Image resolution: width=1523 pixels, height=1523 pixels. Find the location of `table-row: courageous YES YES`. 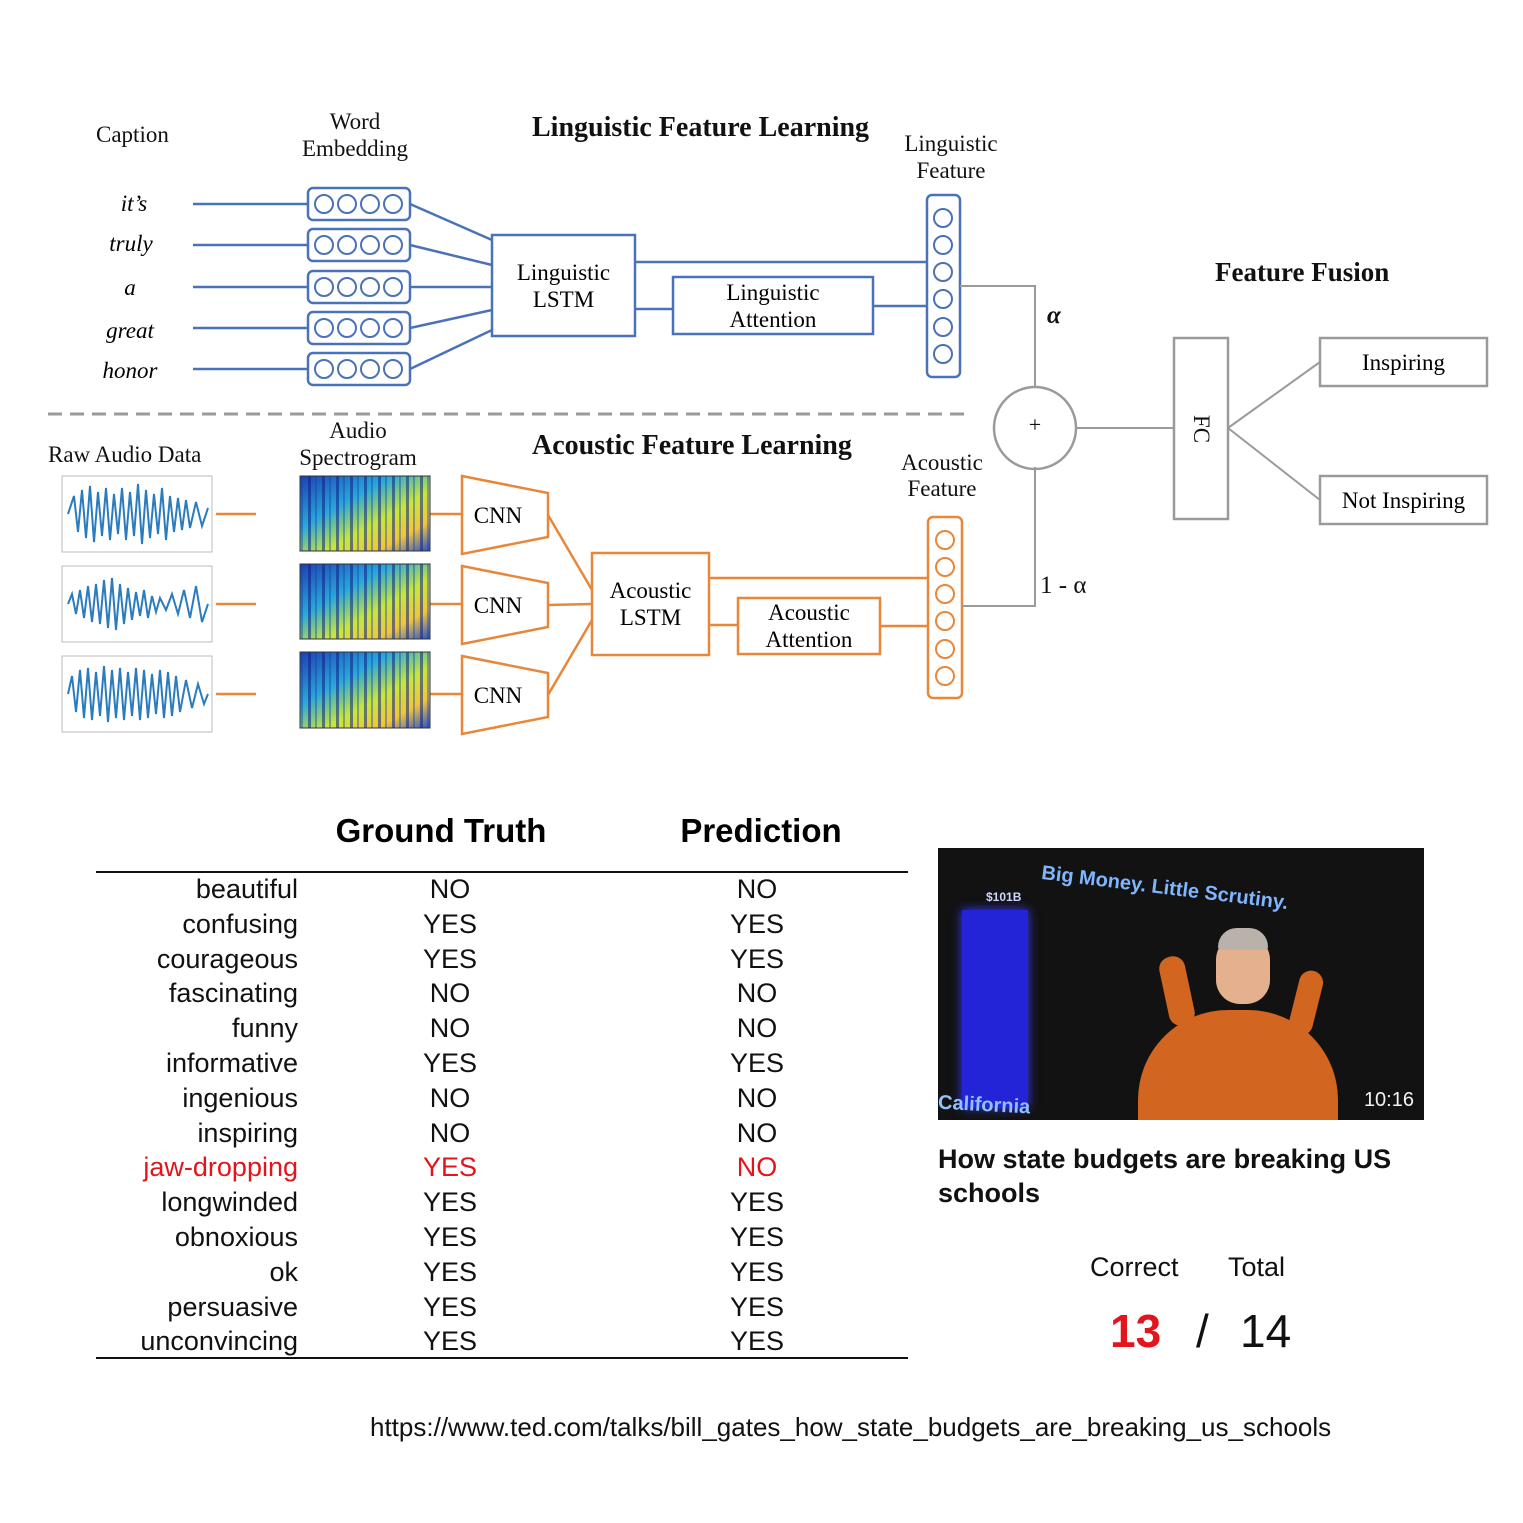

table-row: courageous YES YES is located at coordinates (502, 961).